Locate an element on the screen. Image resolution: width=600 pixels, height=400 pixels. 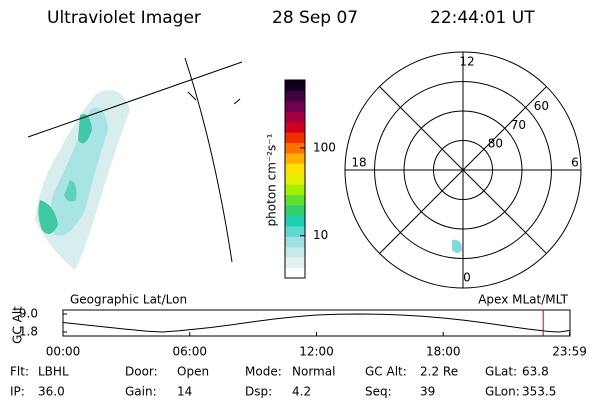
mlt-line is located at coordinates (463, 170).